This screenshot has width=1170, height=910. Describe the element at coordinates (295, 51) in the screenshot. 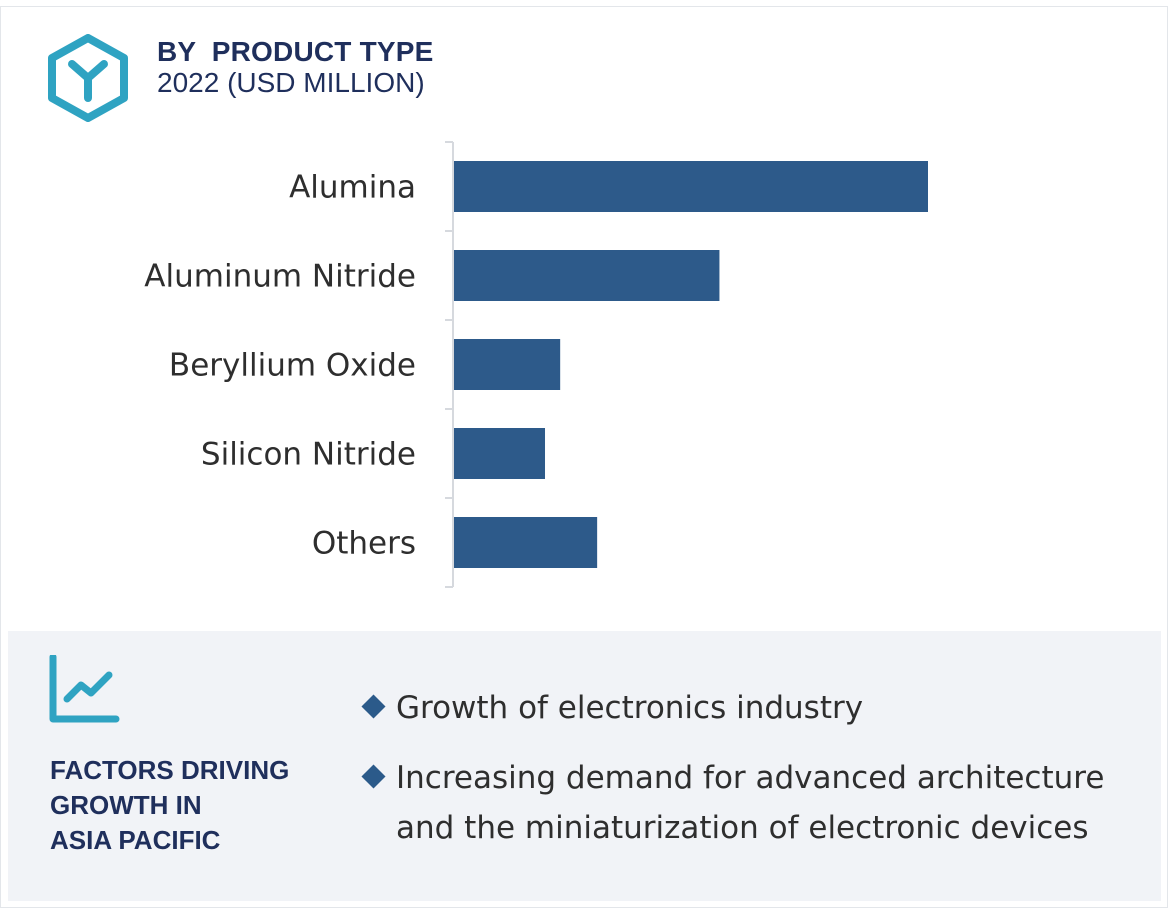

I see `chart-title: BY PRODUCT TYPE` at that location.